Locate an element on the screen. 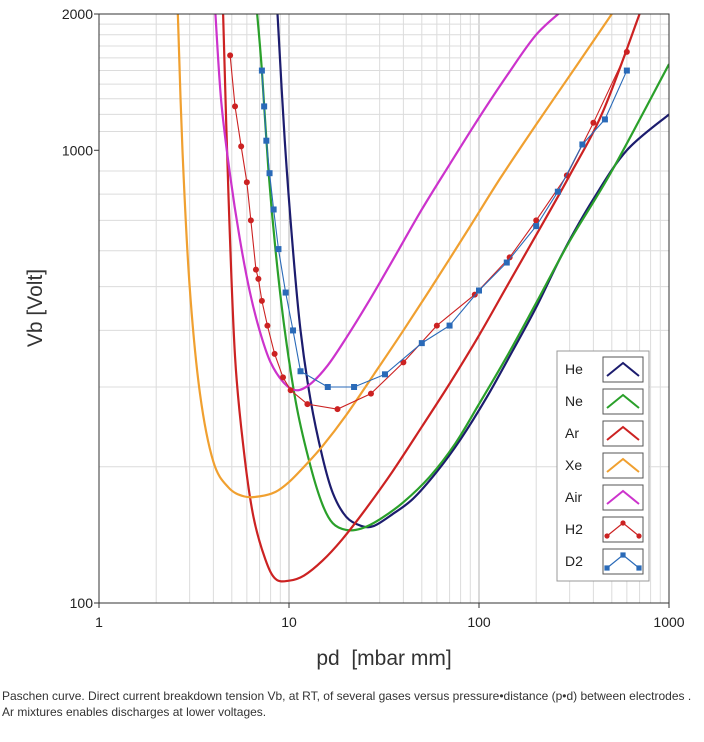  legend-line-he is located at coordinates (623, 369).